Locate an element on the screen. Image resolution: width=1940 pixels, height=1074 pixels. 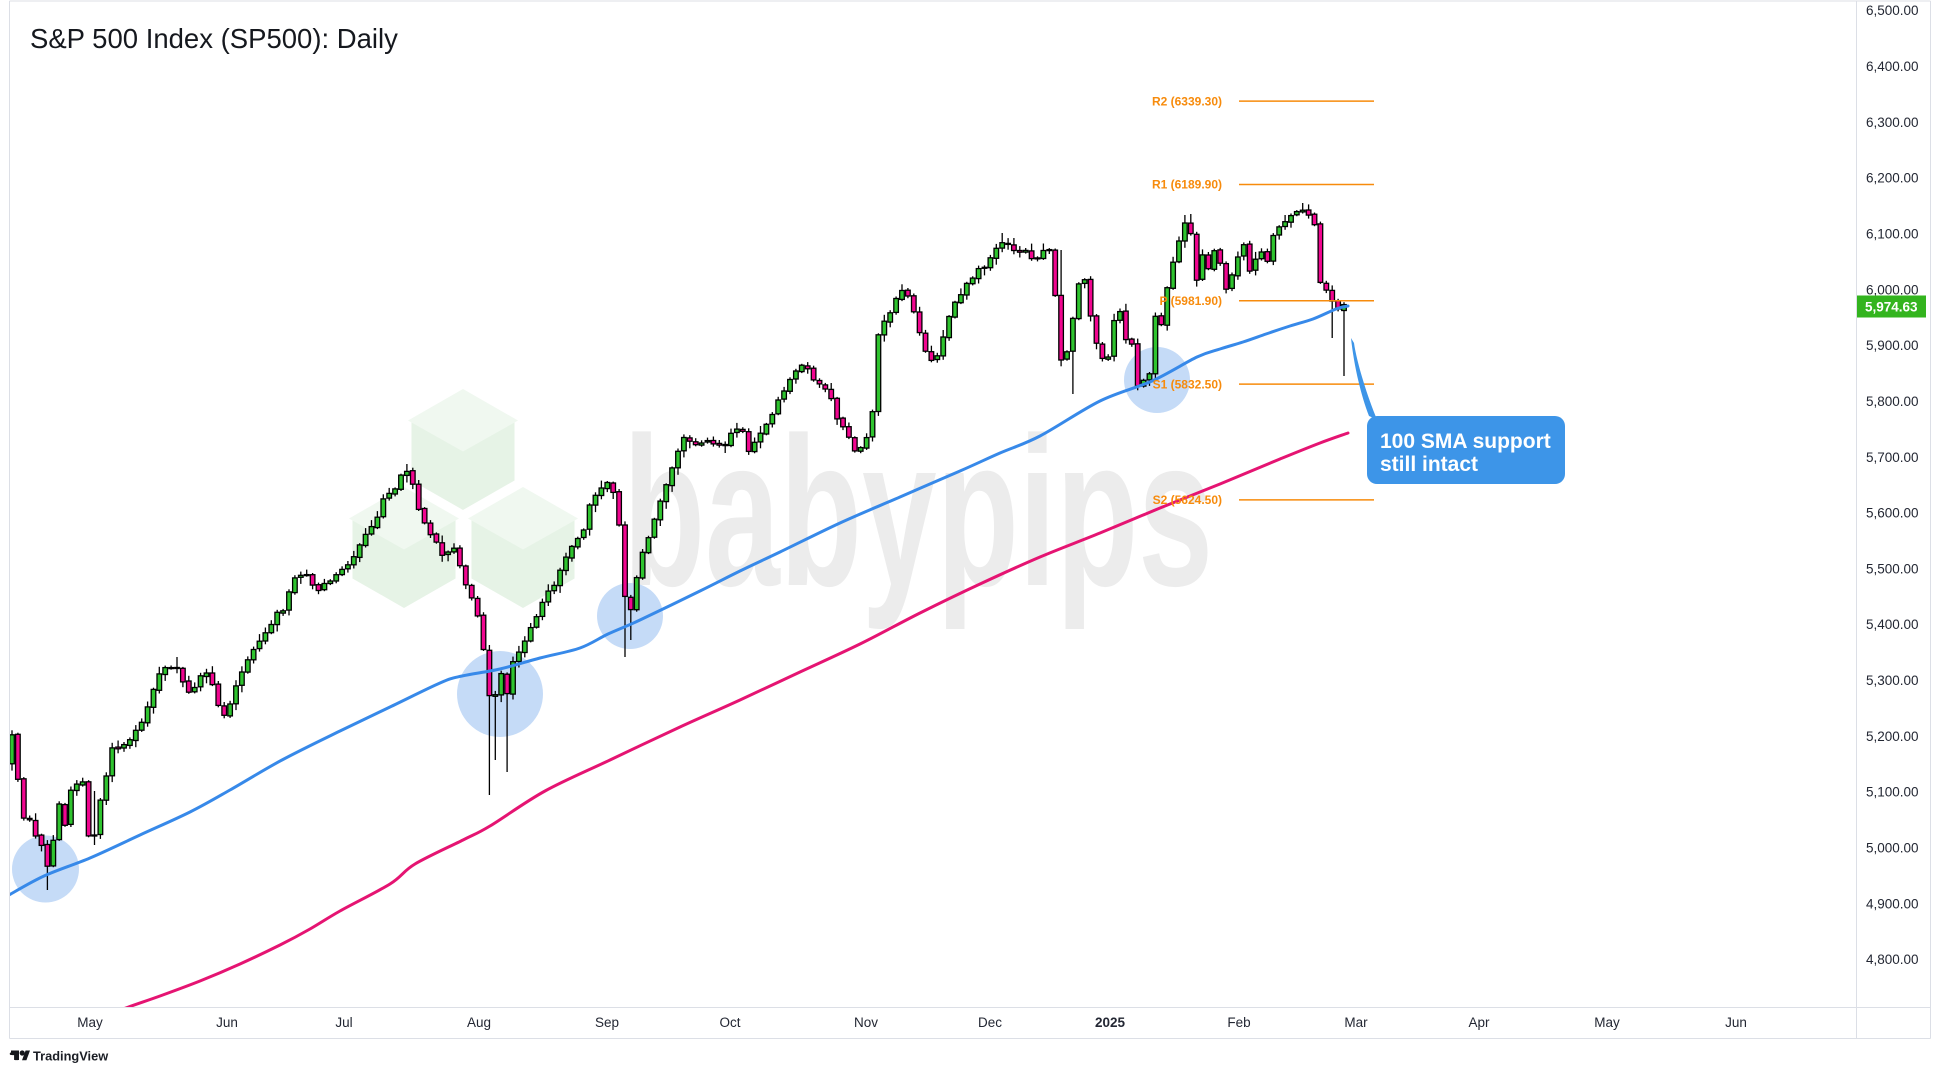
svg-text: 6,100.00 is located at coordinates (1892, 234).